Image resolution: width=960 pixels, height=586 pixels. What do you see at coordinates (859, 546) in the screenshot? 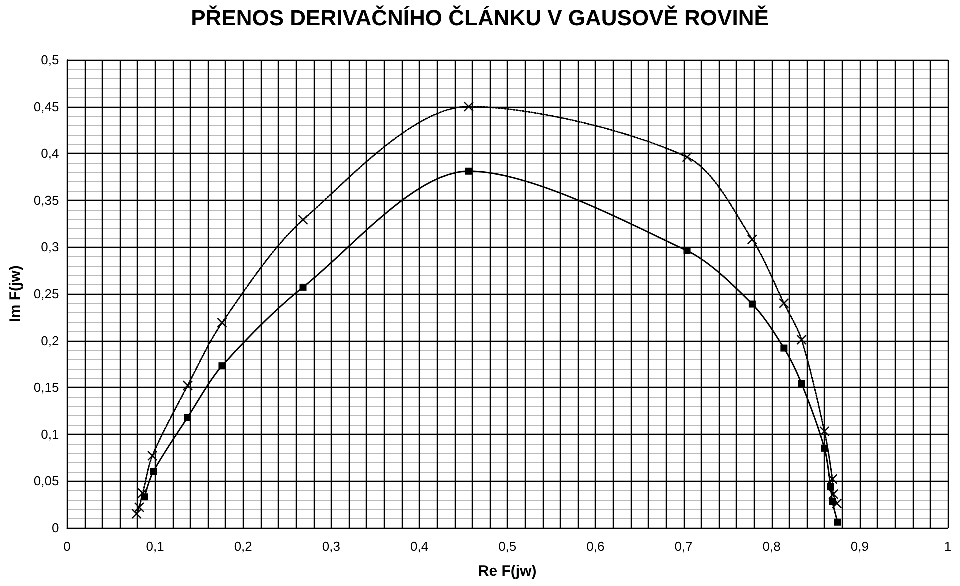
I see `x-tick-label: 0,9` at bounding box center [859, 546].